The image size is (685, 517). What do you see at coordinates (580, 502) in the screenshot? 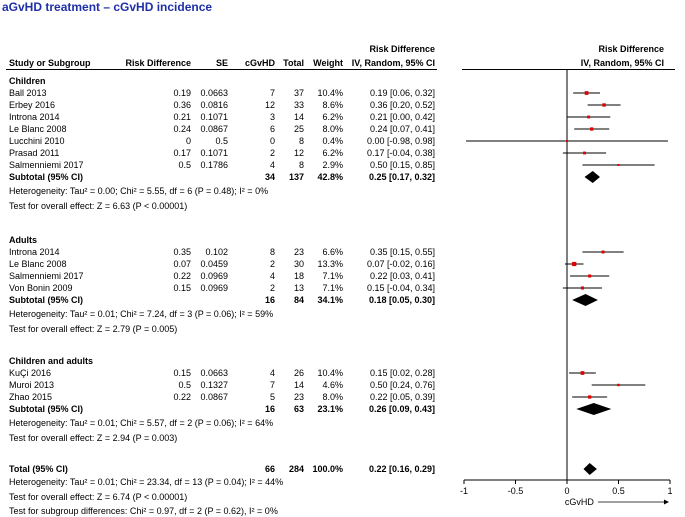
I see `x-axis-label: cGvHD` at bounding box center [580, 502].